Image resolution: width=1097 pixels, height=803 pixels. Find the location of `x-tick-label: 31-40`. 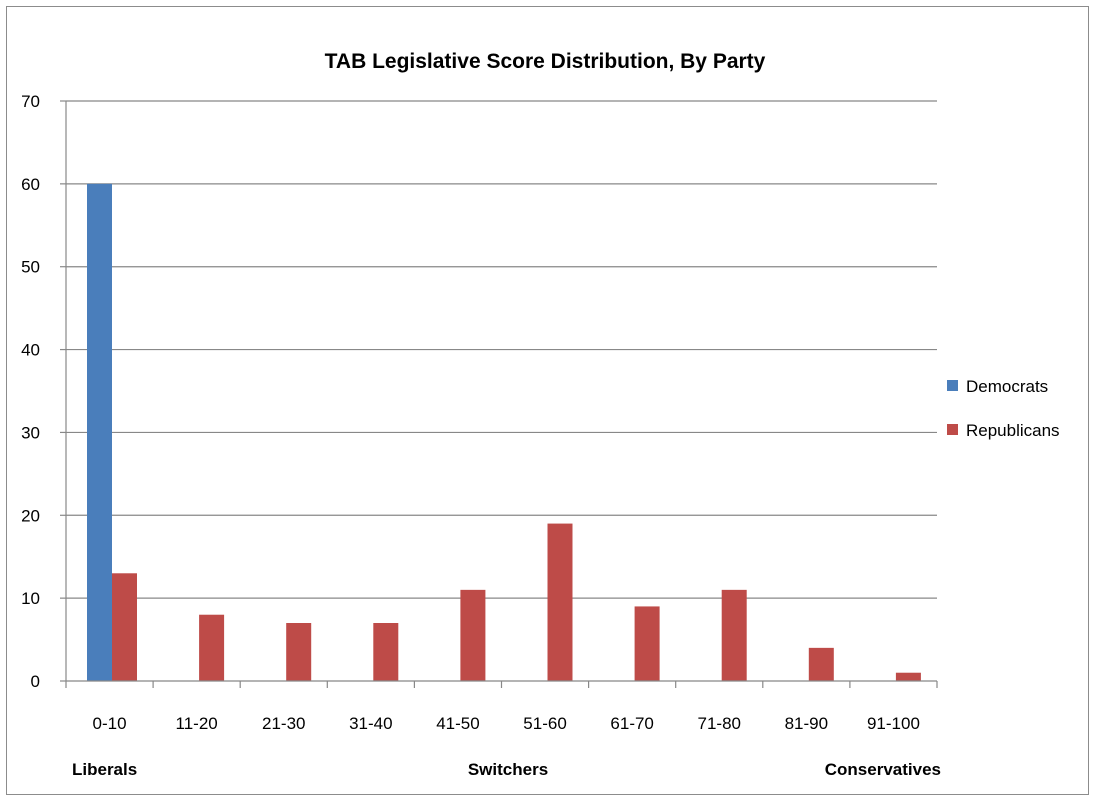

x-tick-label: 31-40 is located at coordinates (370, 723).